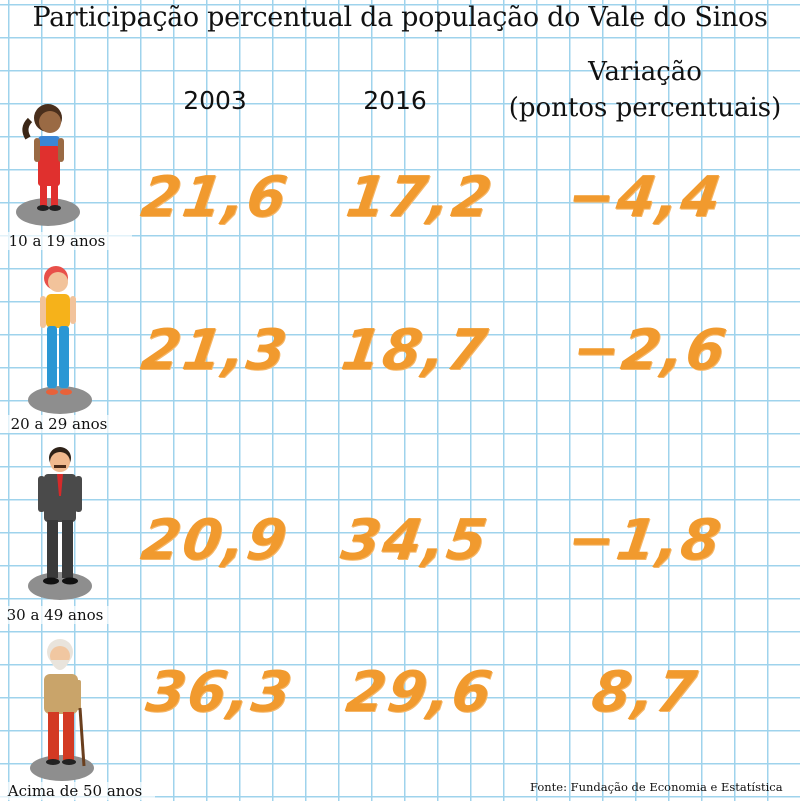 The height and width of the screenshot is (801, 800). Describe the element at coordinates (415, 350) in the screenshot. I see `value-2016-row2: 18,7` at that location.